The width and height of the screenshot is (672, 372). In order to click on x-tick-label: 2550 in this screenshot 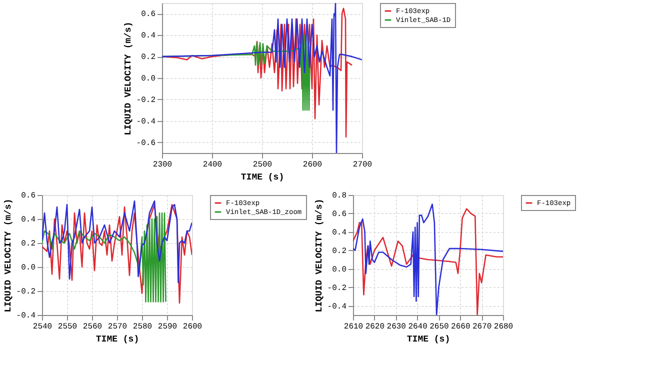, I will do `click(68, 327)`.